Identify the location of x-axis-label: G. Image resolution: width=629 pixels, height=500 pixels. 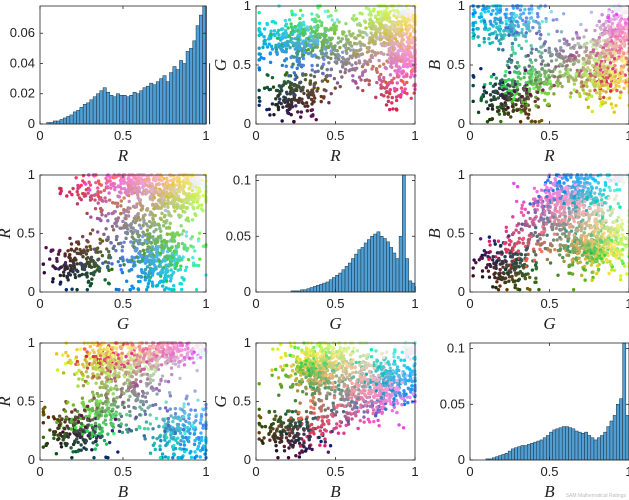
(123, 323).